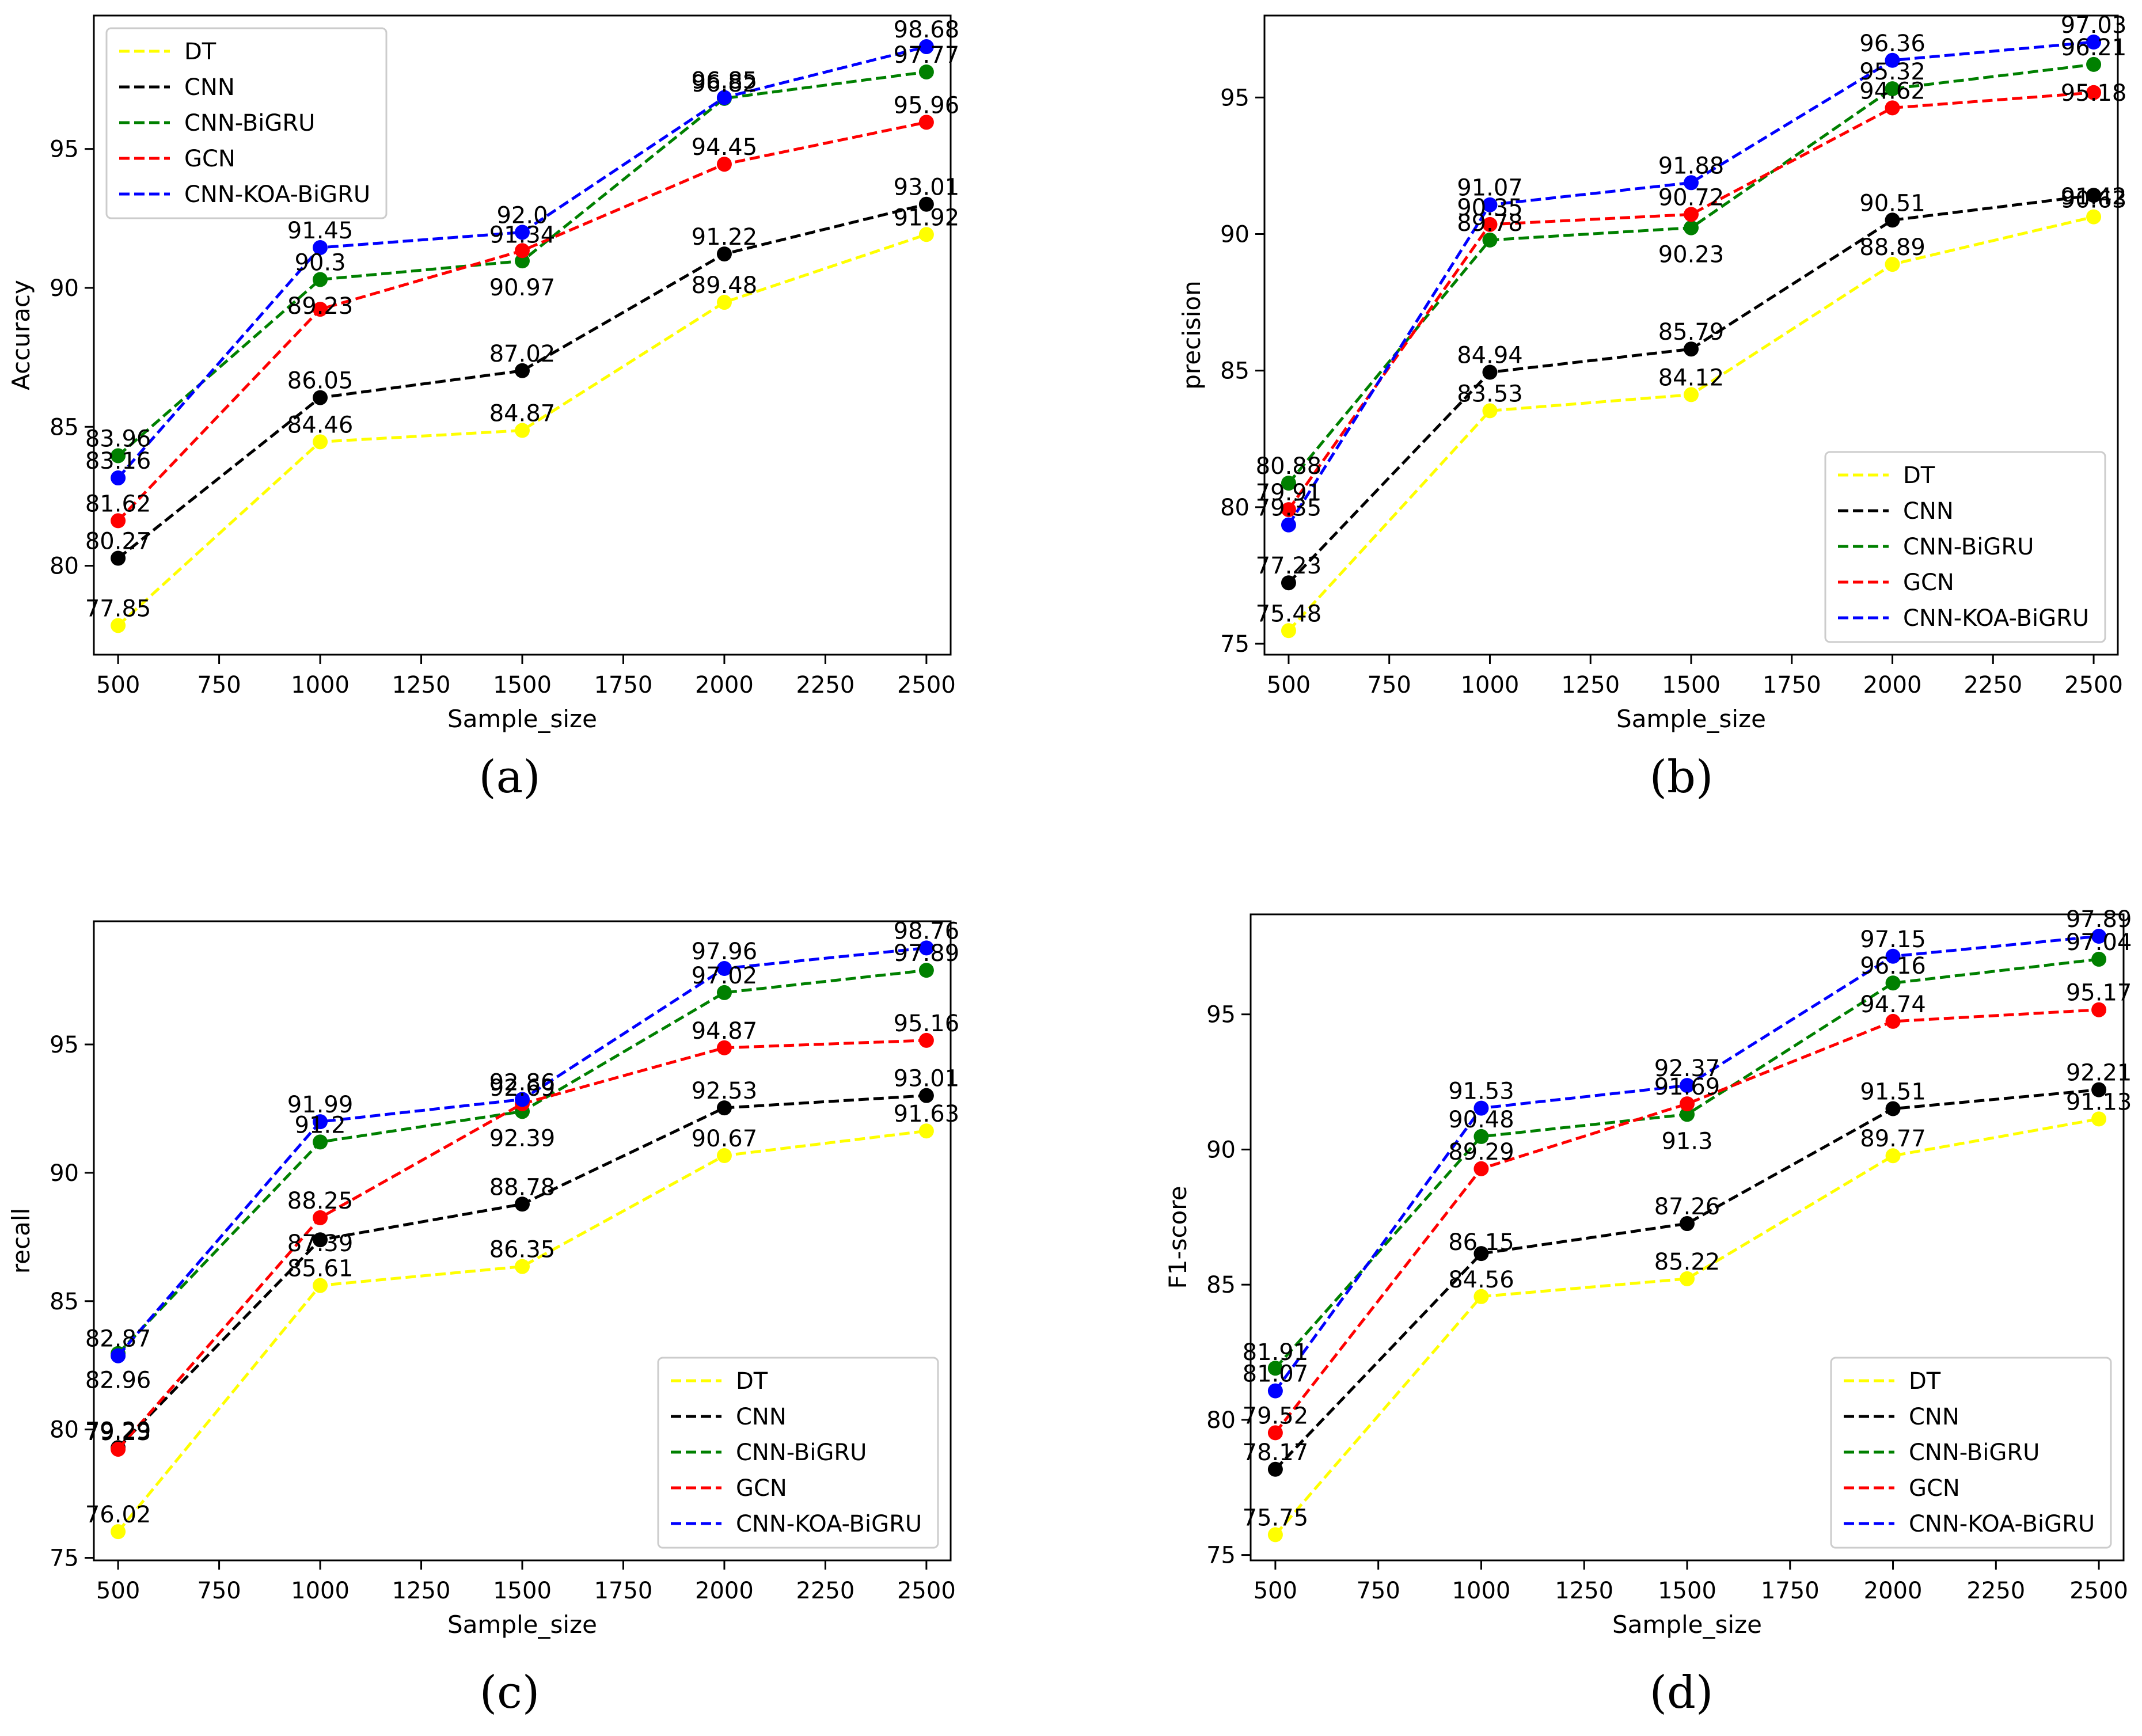 This screenshot has height=1736, width=2142. Describe the element at coordinates (522, 1250) in the screenshot. I see `data-label: 86.35` at that location.